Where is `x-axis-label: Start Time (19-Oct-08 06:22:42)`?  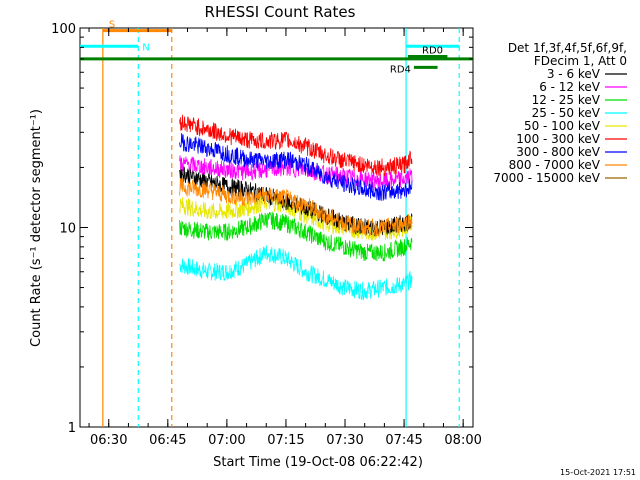
x-axis-label: Start Time (19-Oct-08 06:22:42) is located at coordinates (318, 462).